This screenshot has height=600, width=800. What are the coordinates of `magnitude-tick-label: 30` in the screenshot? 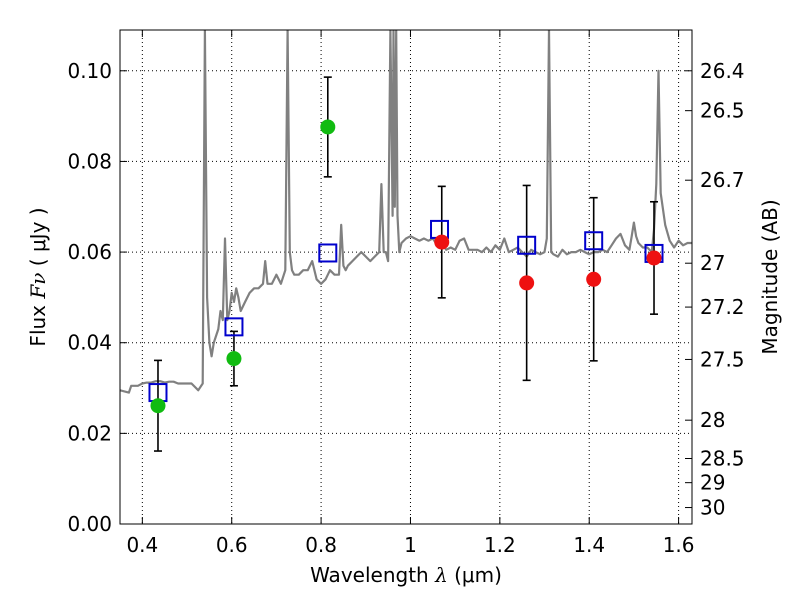 It's located at (712, 508).